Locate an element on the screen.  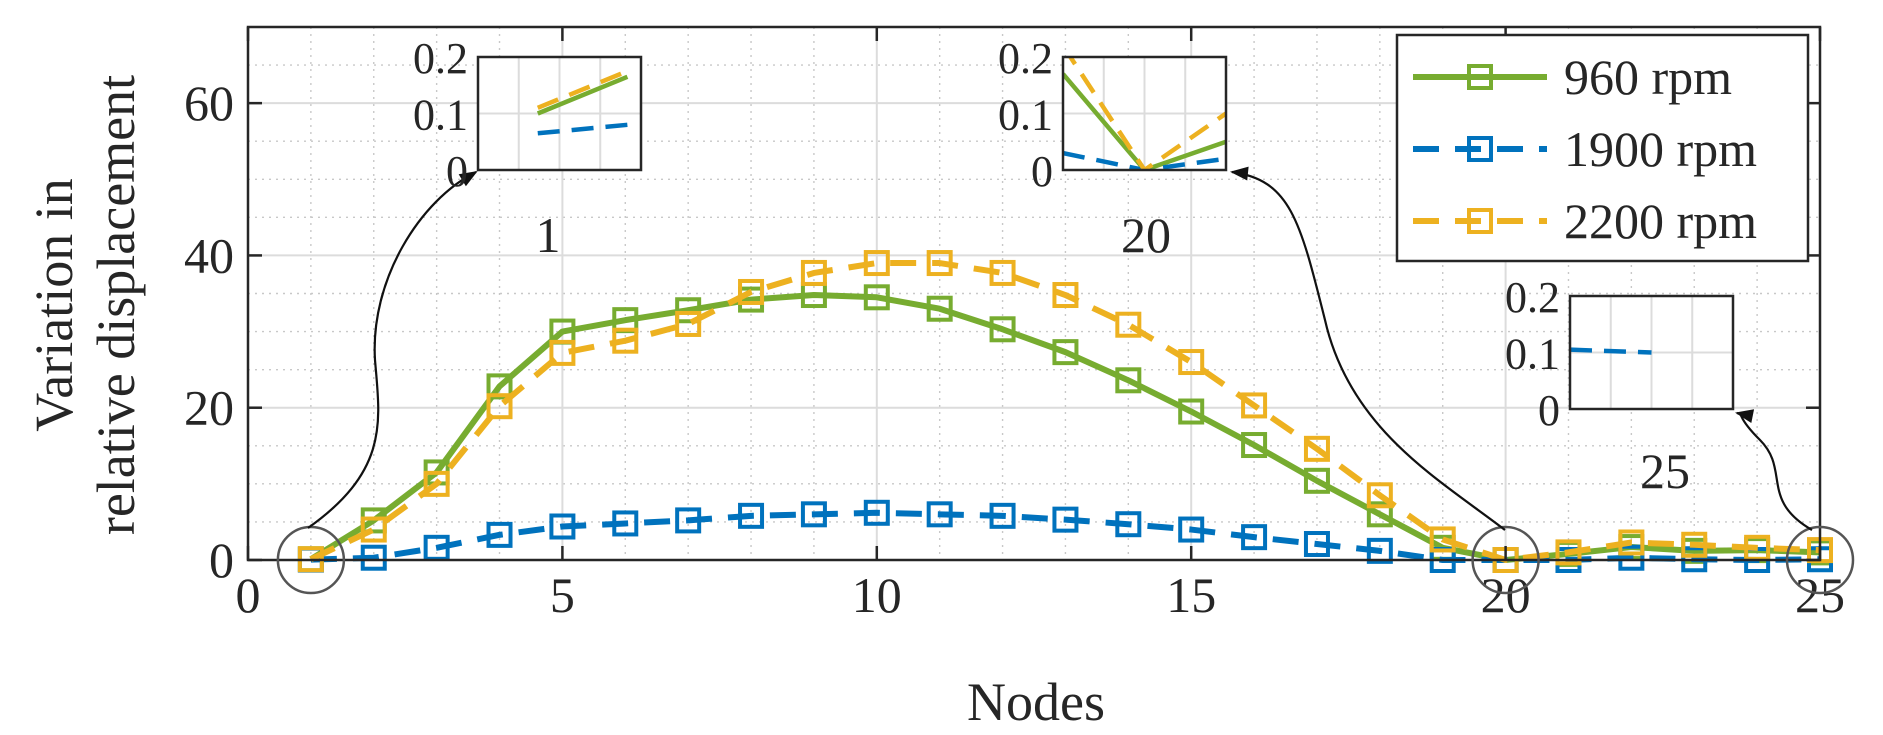
legend-label: 960 rpm is located at coordinates (1648, 77).